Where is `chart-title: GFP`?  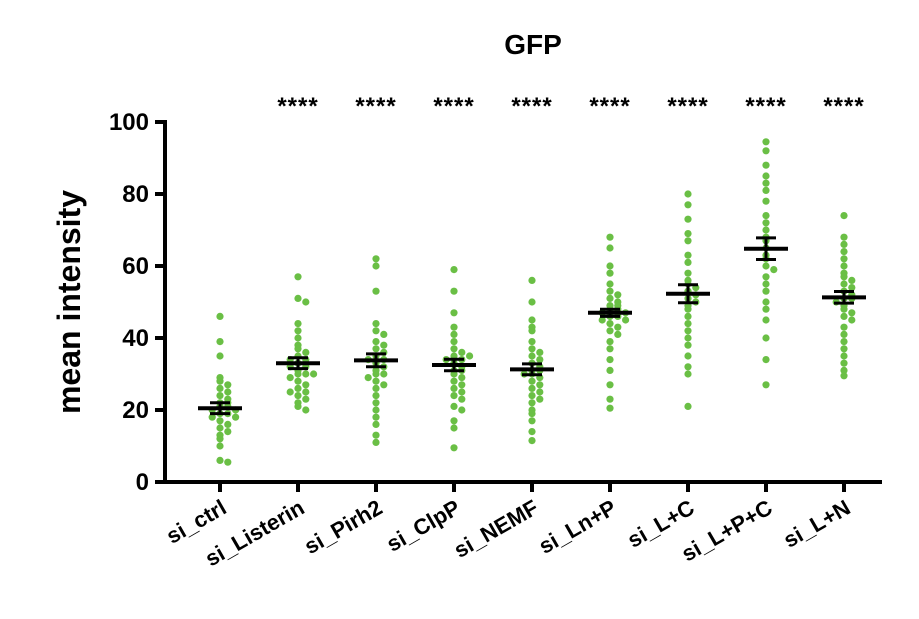 chart-title: GFP is located at coordinates (533, 44).